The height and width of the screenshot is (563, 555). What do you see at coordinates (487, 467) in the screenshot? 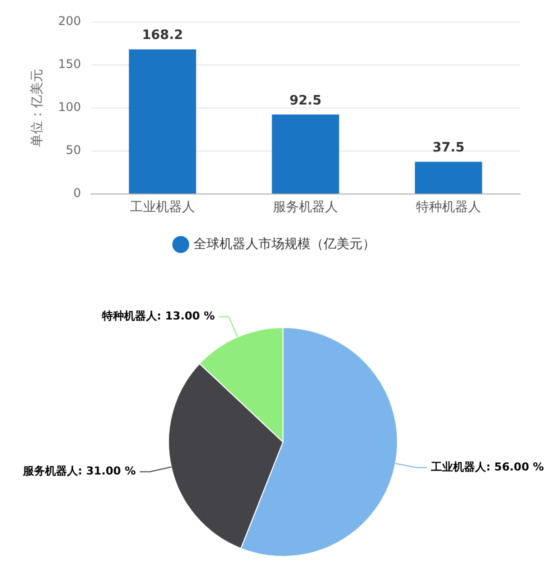
I see `slice-label: 工业机器人: 56.00 %` at bounding box center [487, 467].